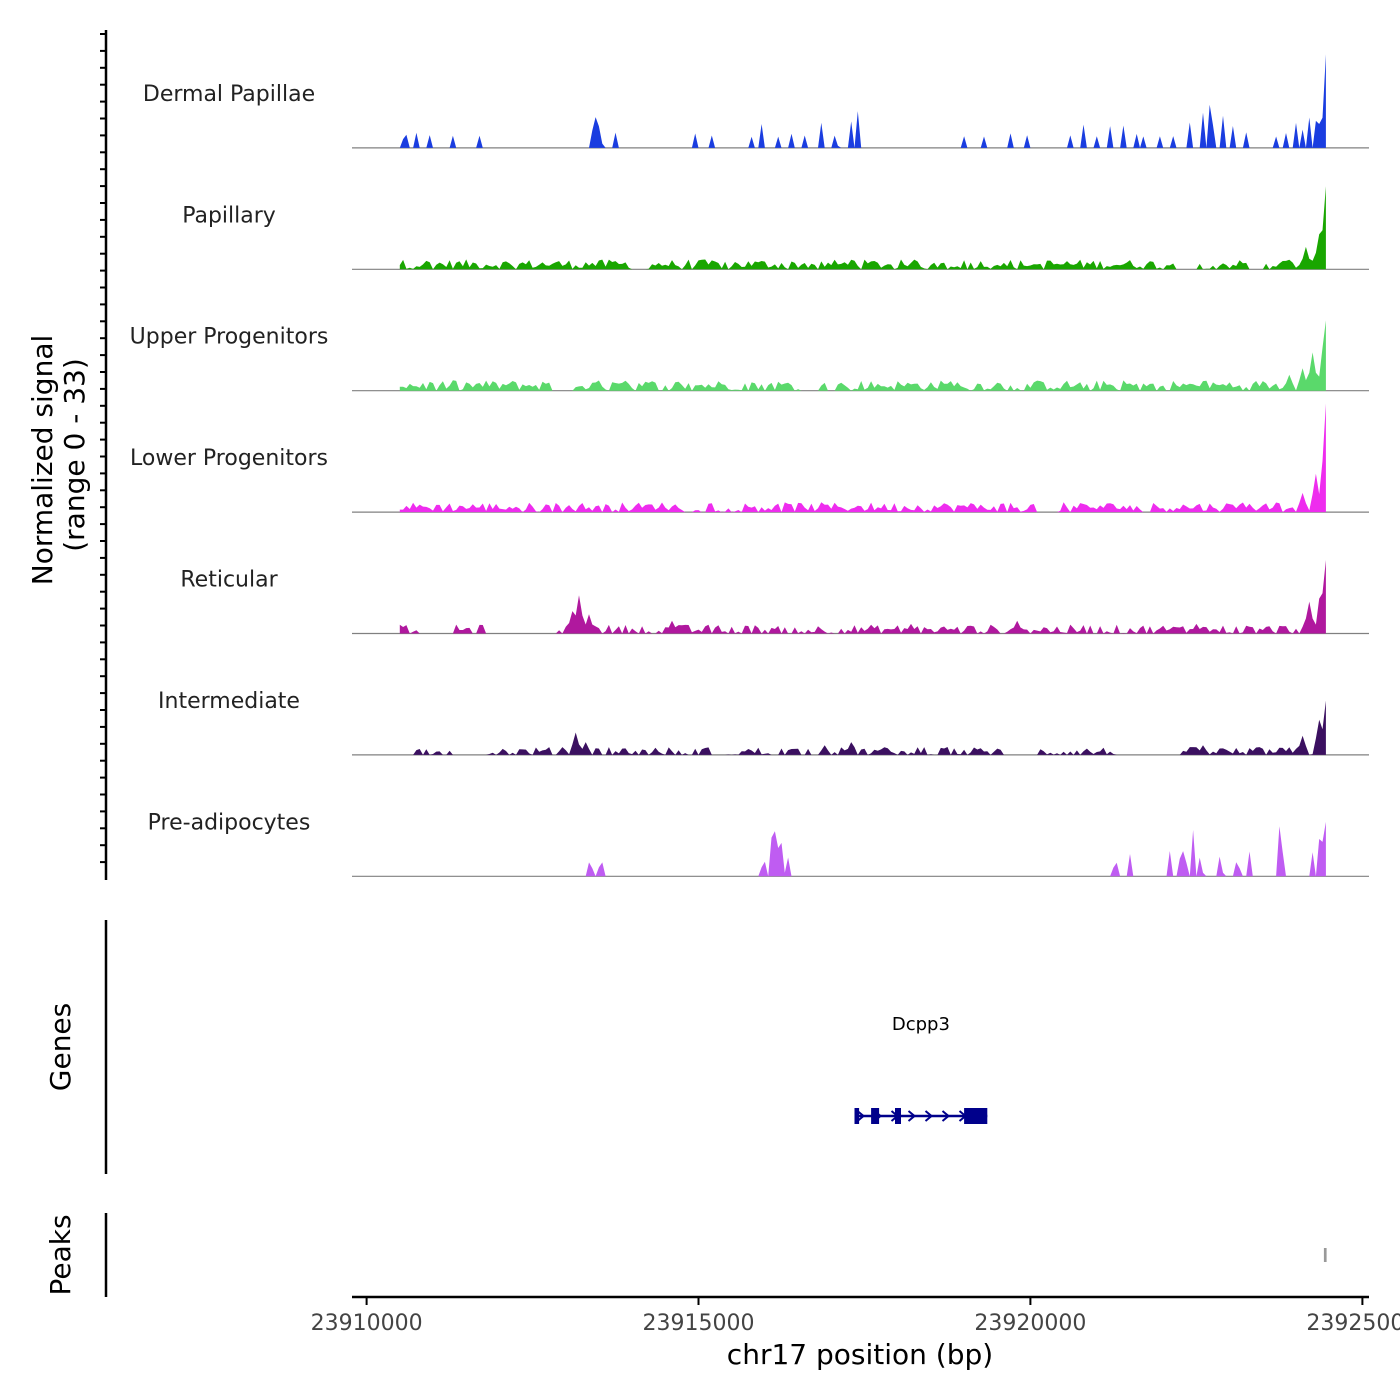 The image size is (1400, 1400). I want to click on coverage-y-axis-label: Normalized signal, so click(42, 460).